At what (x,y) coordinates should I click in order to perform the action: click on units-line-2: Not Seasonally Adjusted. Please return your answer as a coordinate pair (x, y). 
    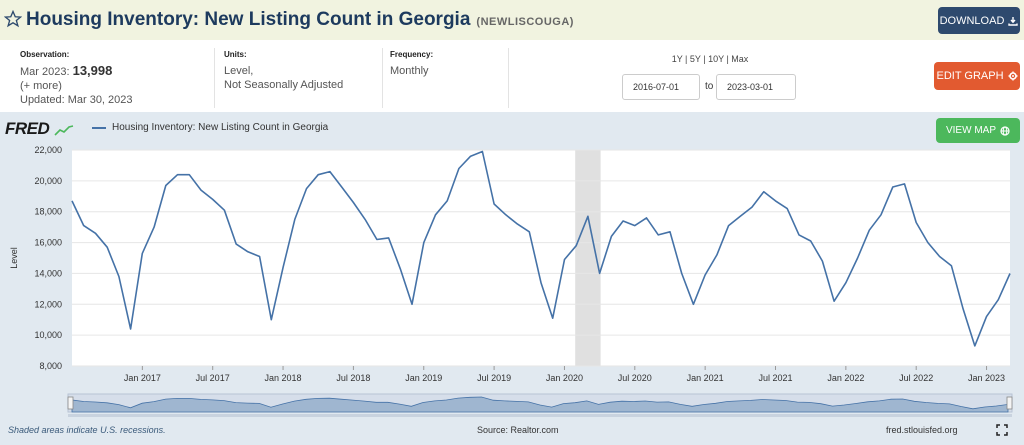
    Looking at the image, I should click on (284, 85).